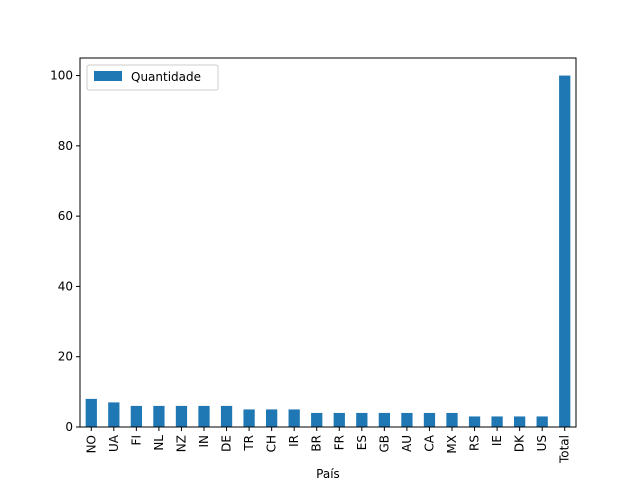 The image size is (640, 480). Describe the element at coordinates (317, 443) in the screenshot. I see `x-tick-label: BR` at that location.